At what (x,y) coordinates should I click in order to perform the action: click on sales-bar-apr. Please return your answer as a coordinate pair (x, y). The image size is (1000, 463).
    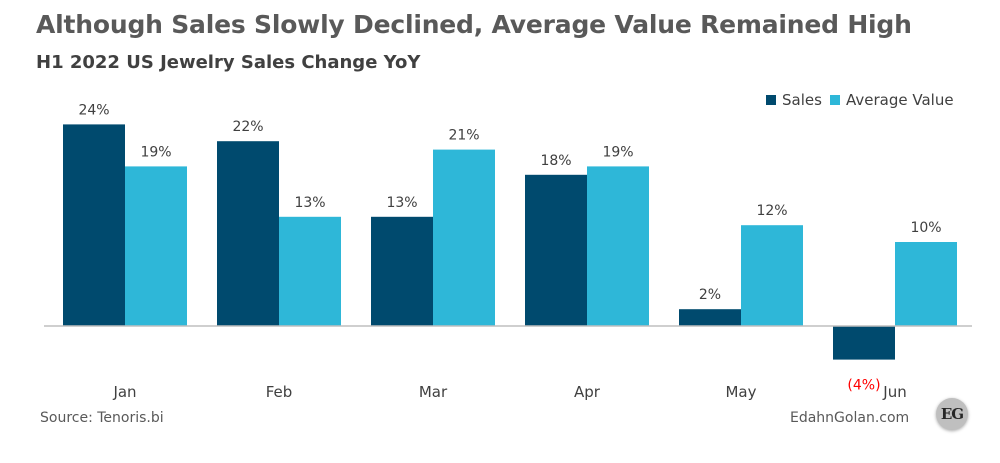
    Looking at the image, I should click on (556, 250).